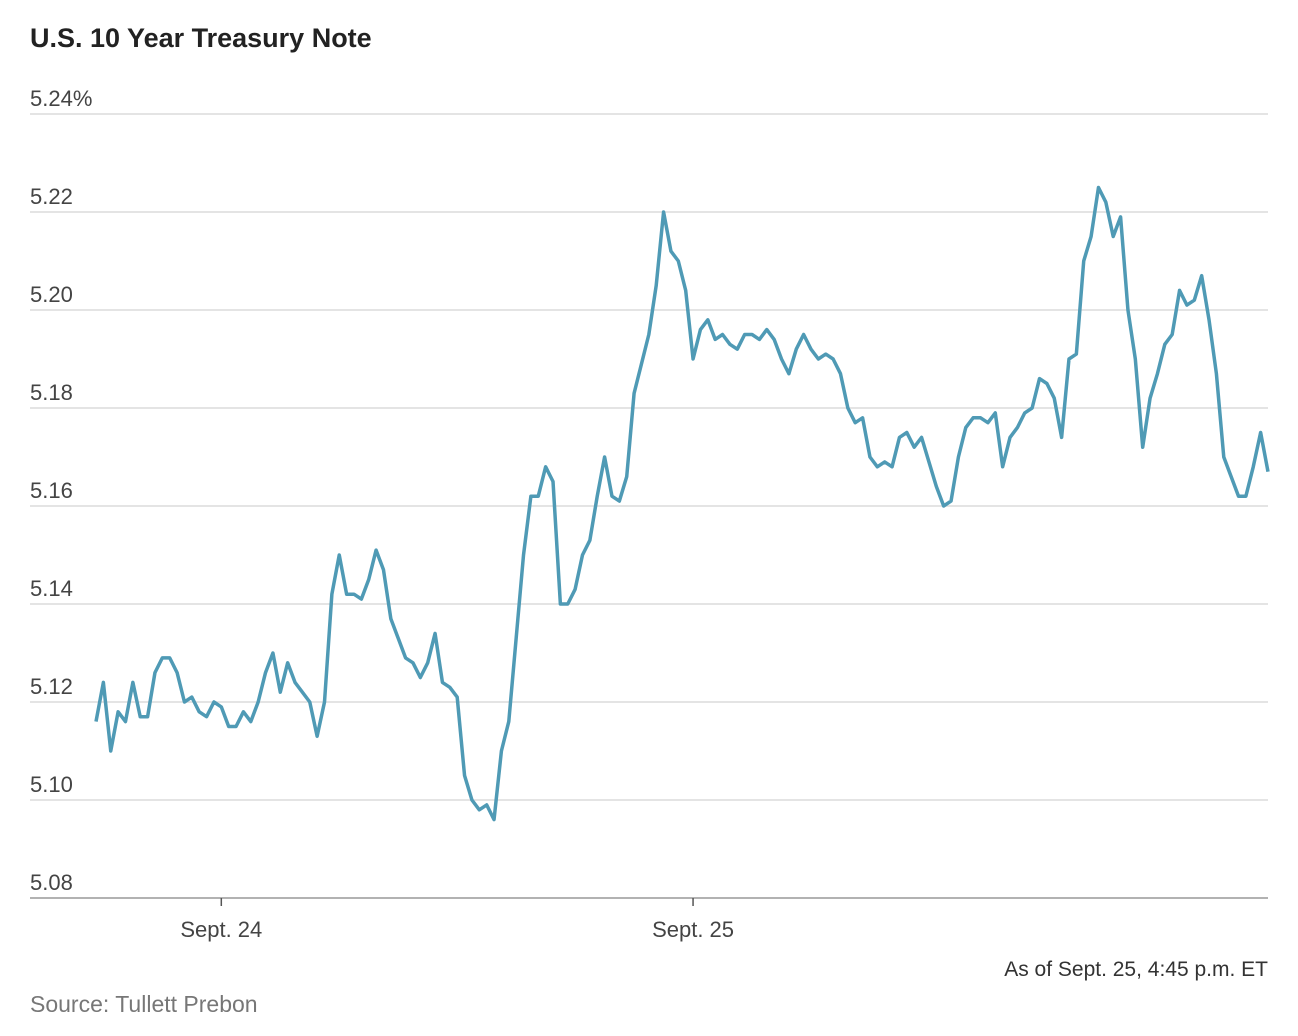 This screenshot has width=1298, height=1036. Describe the element at coordinates (51, 686) in the screenshot. I see `y-tick-label: 5.12` at that location.